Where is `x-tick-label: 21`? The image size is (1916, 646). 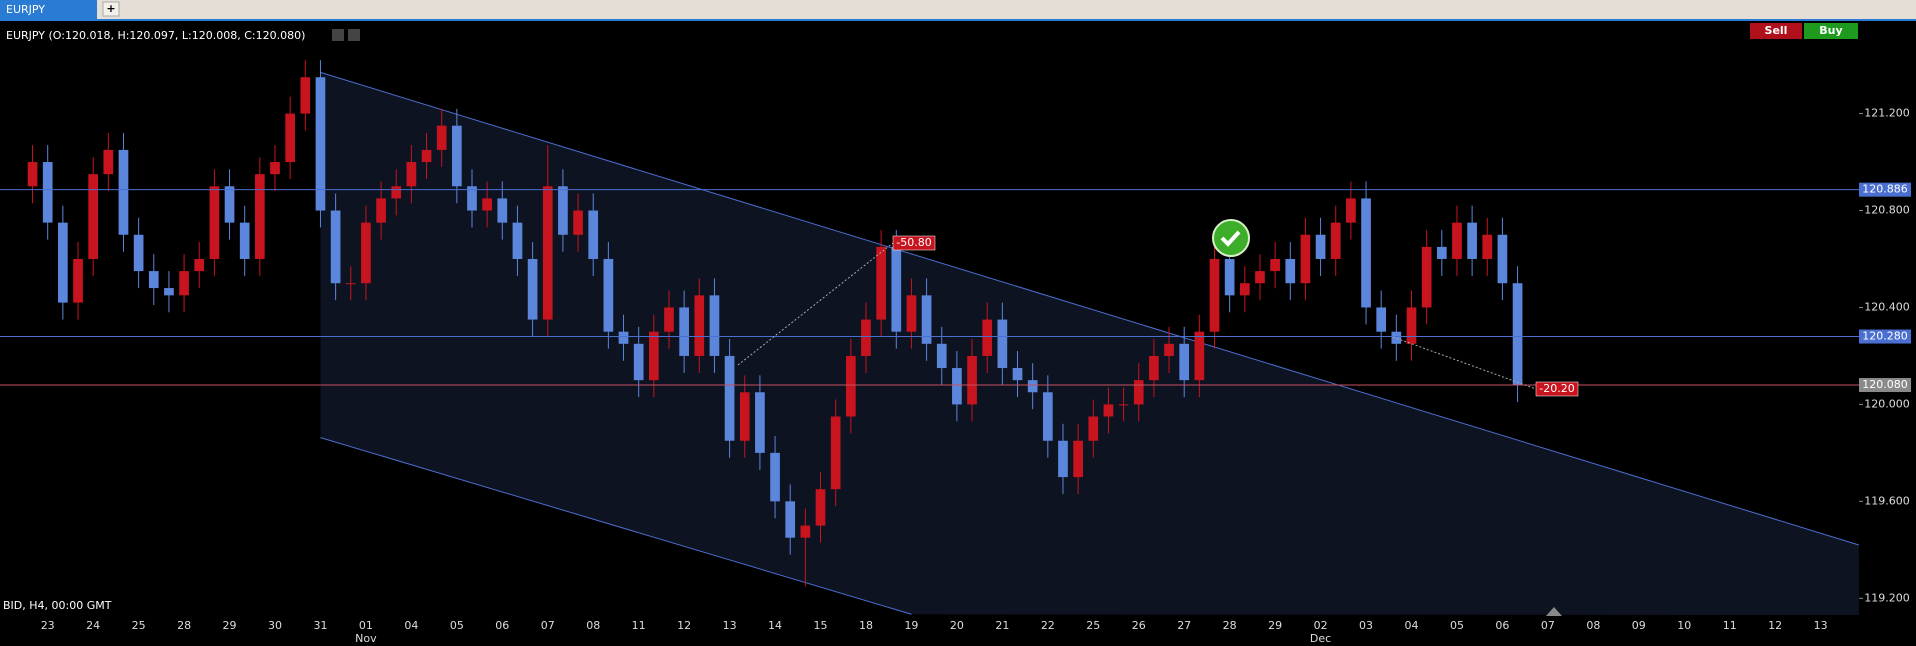
x-tick-label: 21 is located at coordinates (1002, 625).